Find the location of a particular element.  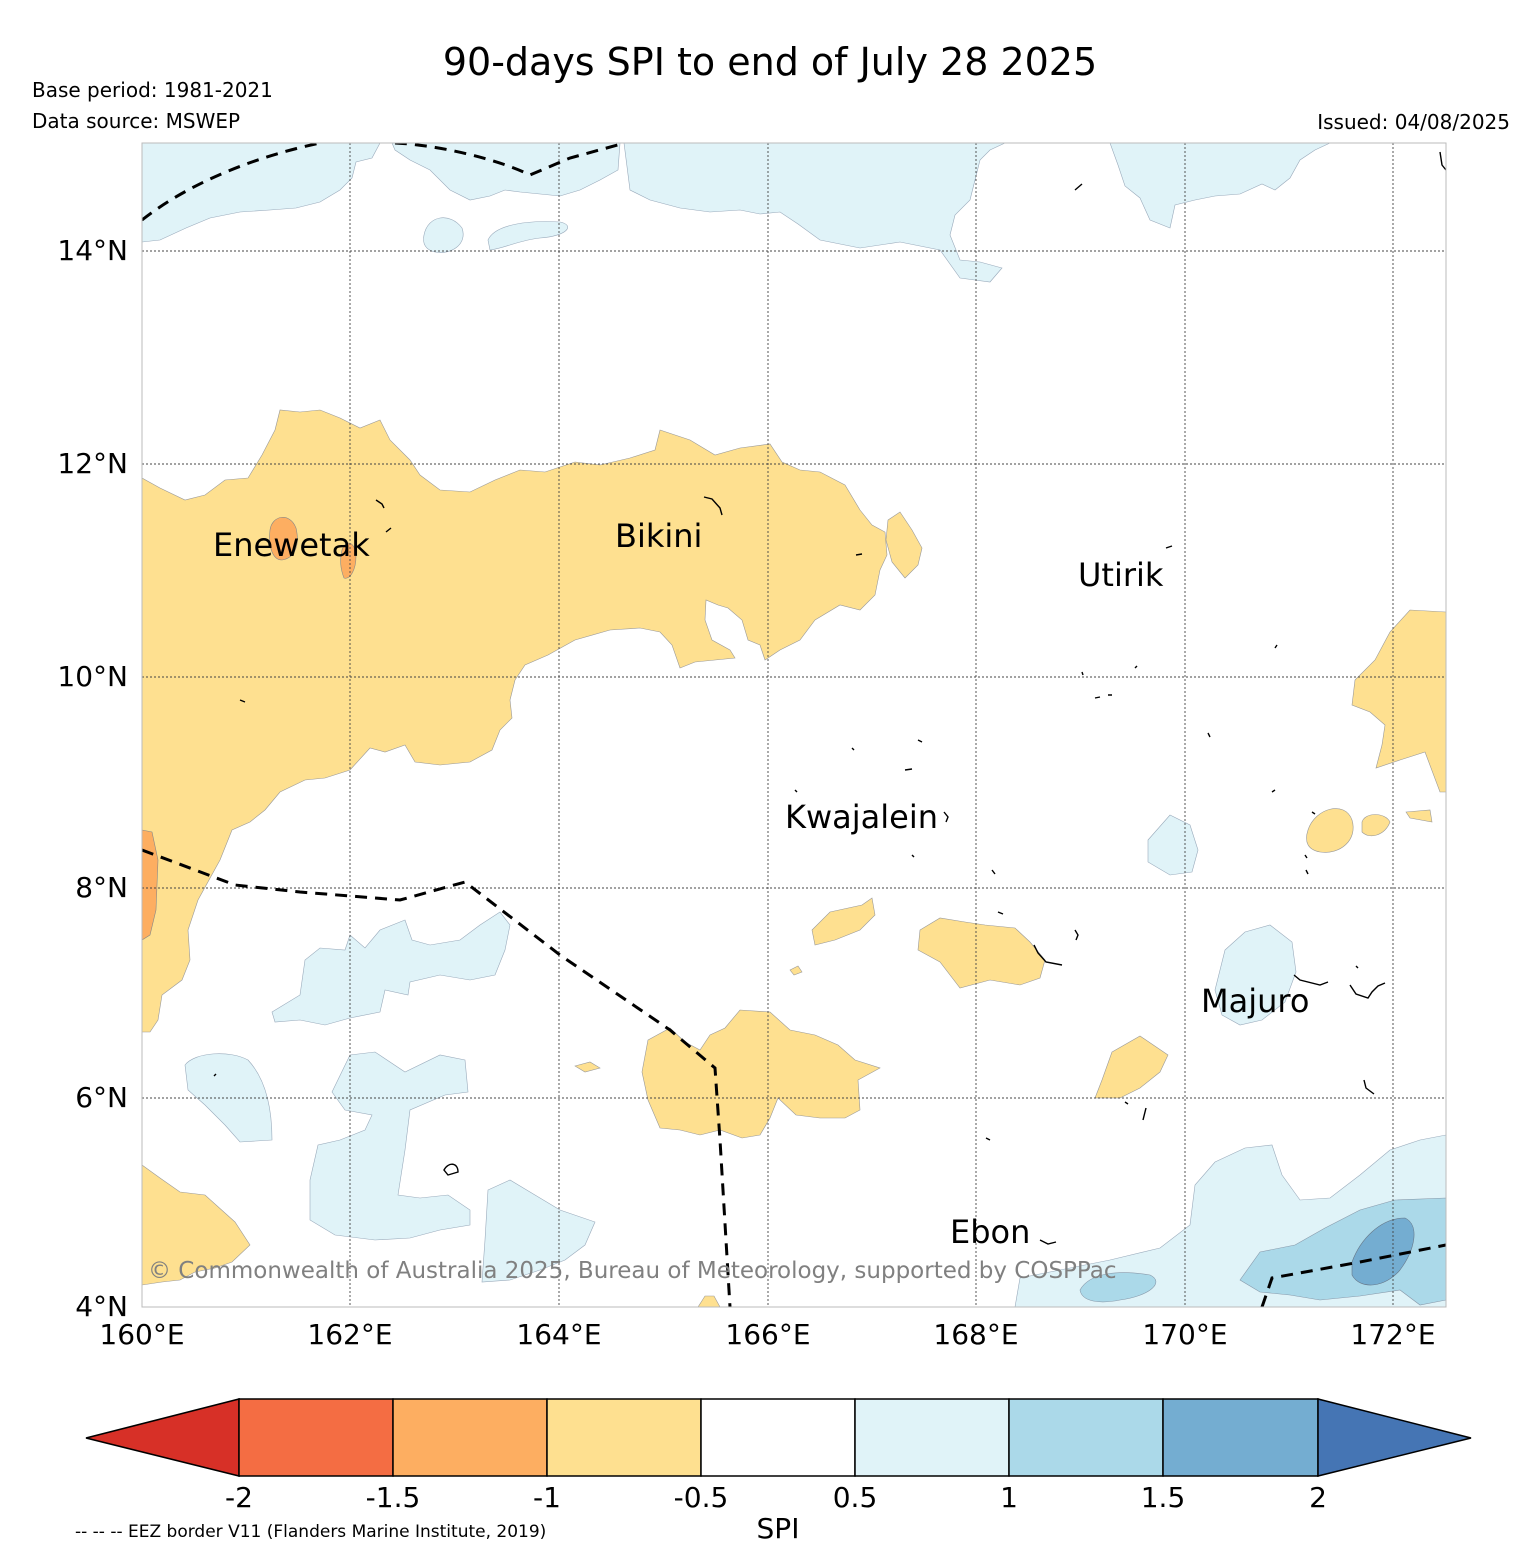

place-label-ebon: Ebon is located at coordinates (990, 1232).